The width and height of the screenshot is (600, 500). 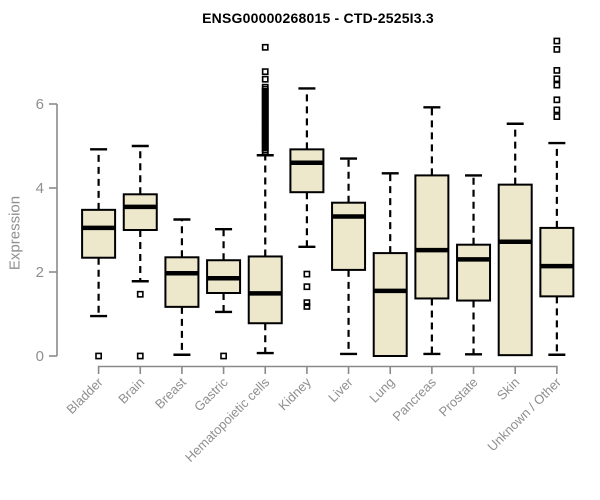 What do you see at coordinates (40, 272) in the screenshot?
I see `y-tick-label: 2` at bounding box center [40, 272].